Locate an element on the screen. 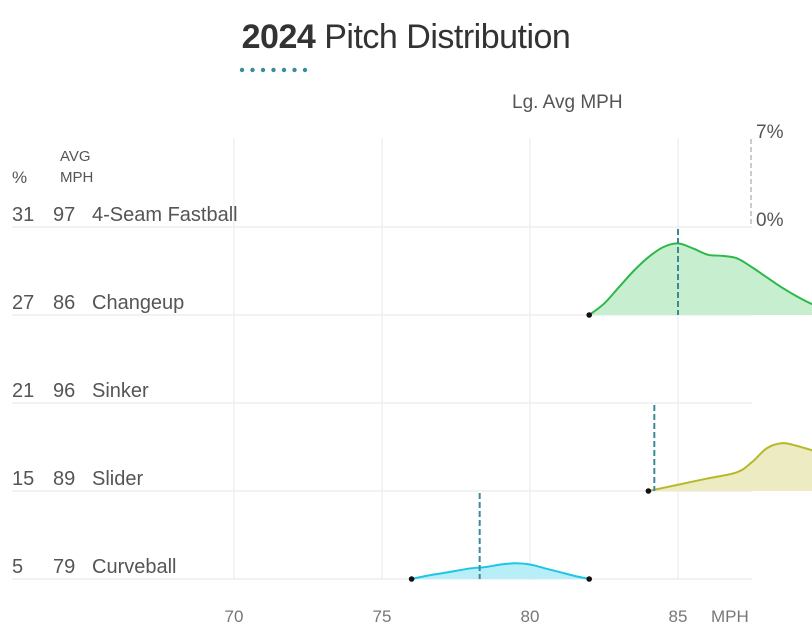  lg-avg-label: Lg. Avg MPH is located at coordinates (567, 102).